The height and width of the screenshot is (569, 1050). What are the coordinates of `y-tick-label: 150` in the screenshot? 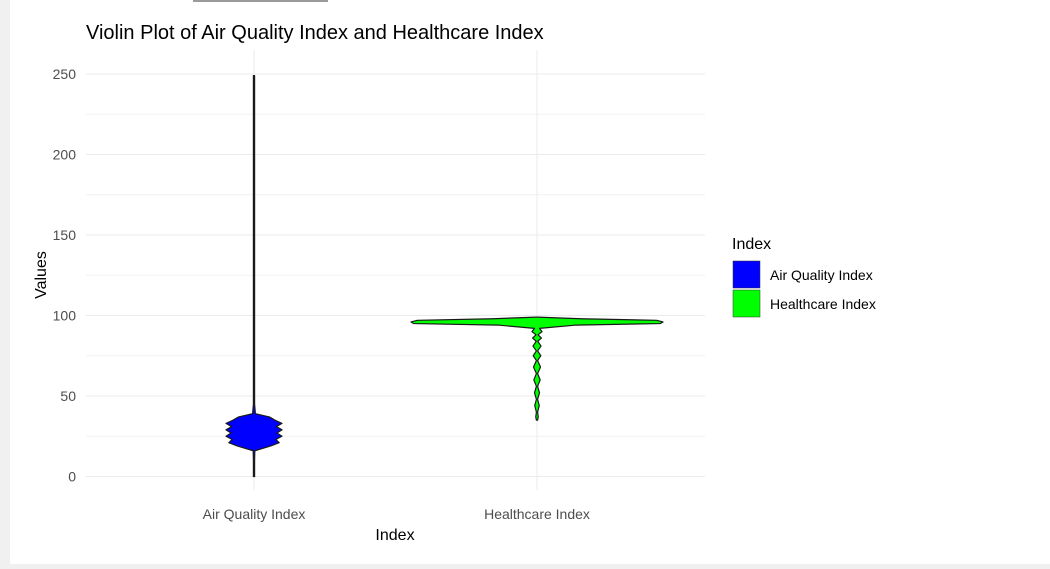 It's located at (65, 235).